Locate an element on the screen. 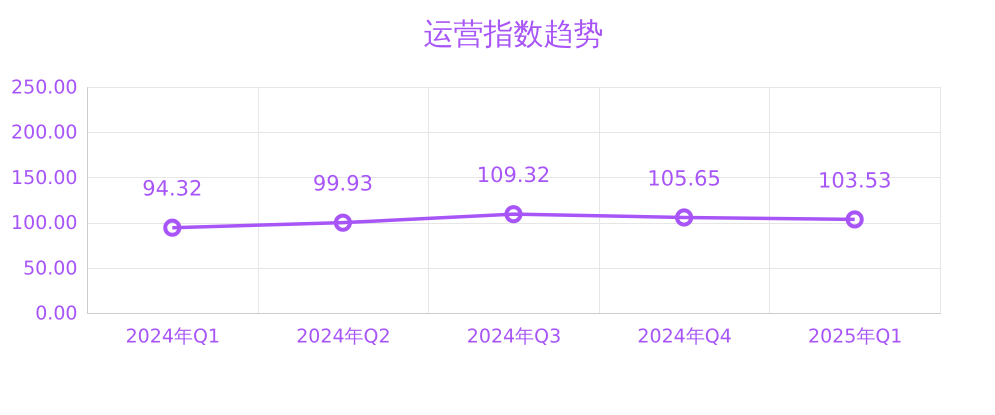 Image resolution: width=995 pixels, height=415 pixels. x-tick-label: 2024年Q1 is located at coordinates (173, 337).